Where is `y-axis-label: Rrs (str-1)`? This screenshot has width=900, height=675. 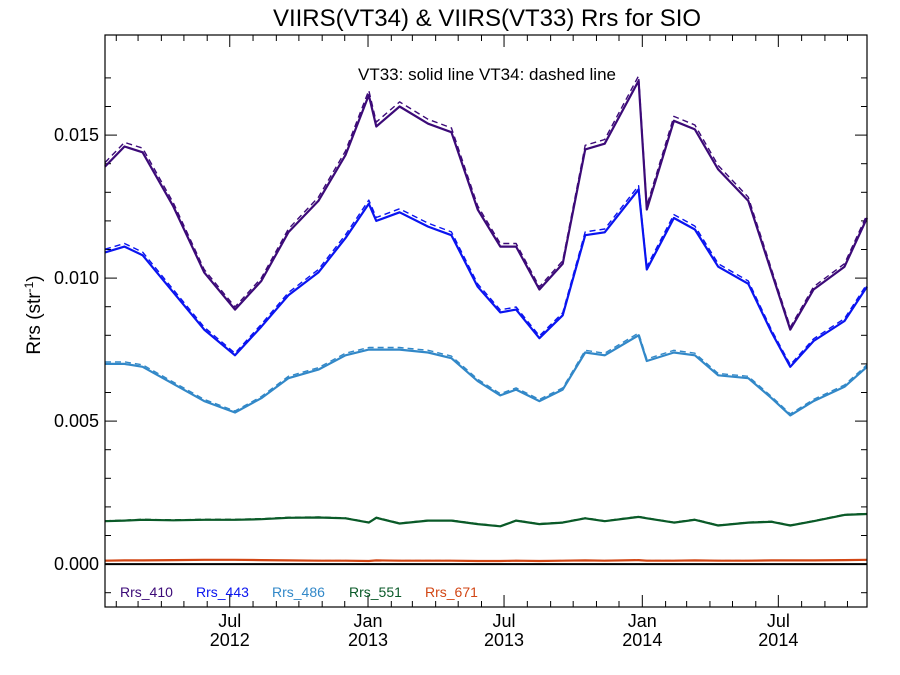
y-axis-label: Rrs (str-1) is located at coordinates (33, 314).